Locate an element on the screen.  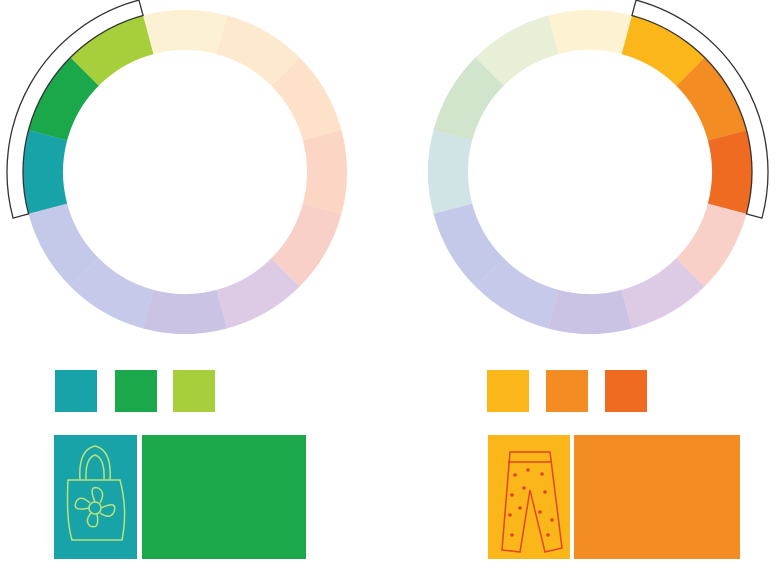
bag-illustration is located at coordinates (96, 493).